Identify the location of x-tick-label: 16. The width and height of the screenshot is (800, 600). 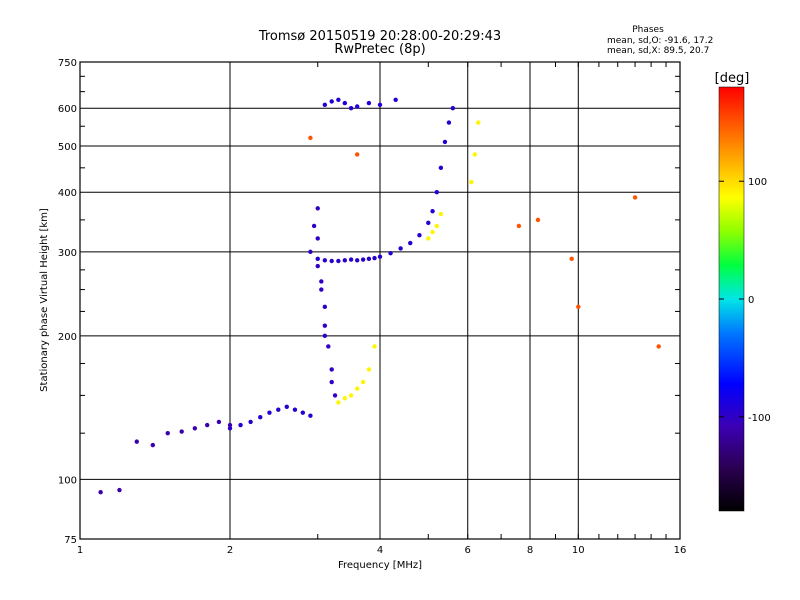
(680, 550).